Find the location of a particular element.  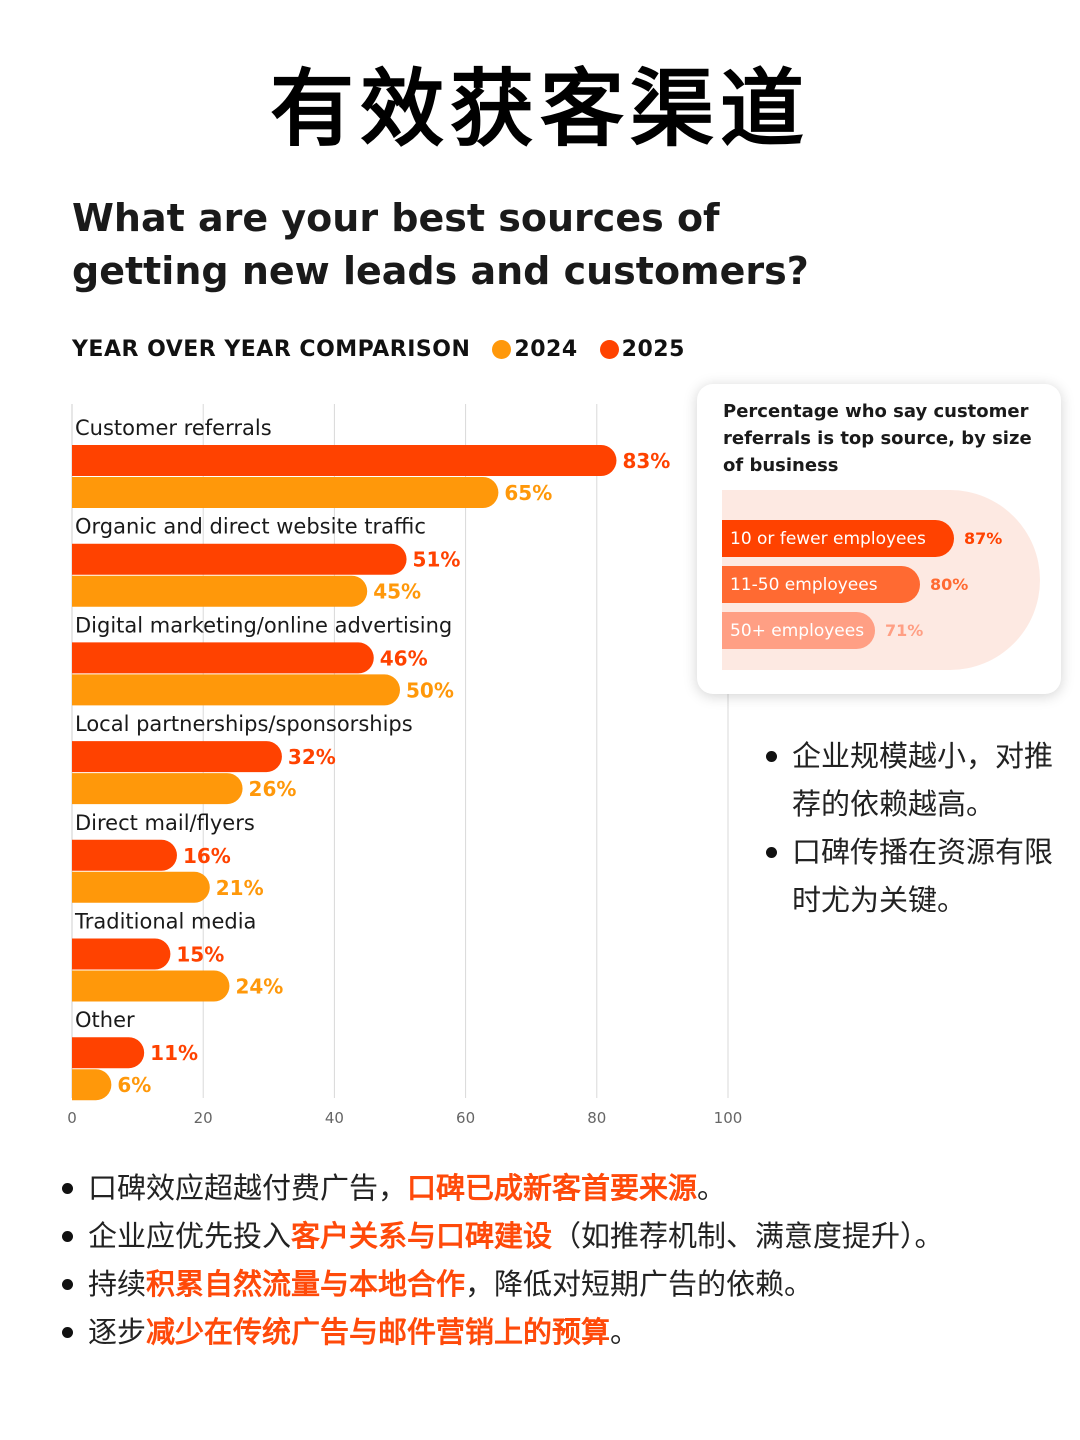

inset-bar-label: 10 or fewer employees is located at coordinates (828, 538).